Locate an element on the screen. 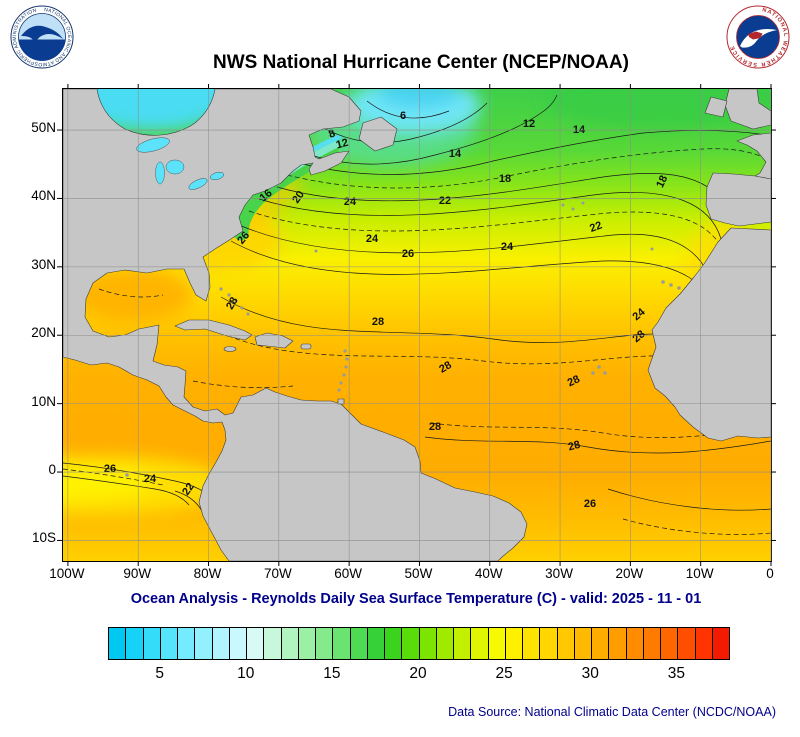 The height and width of the screenshot is (737, 800). contour-label: 14 is located at coordinates (455, 154).